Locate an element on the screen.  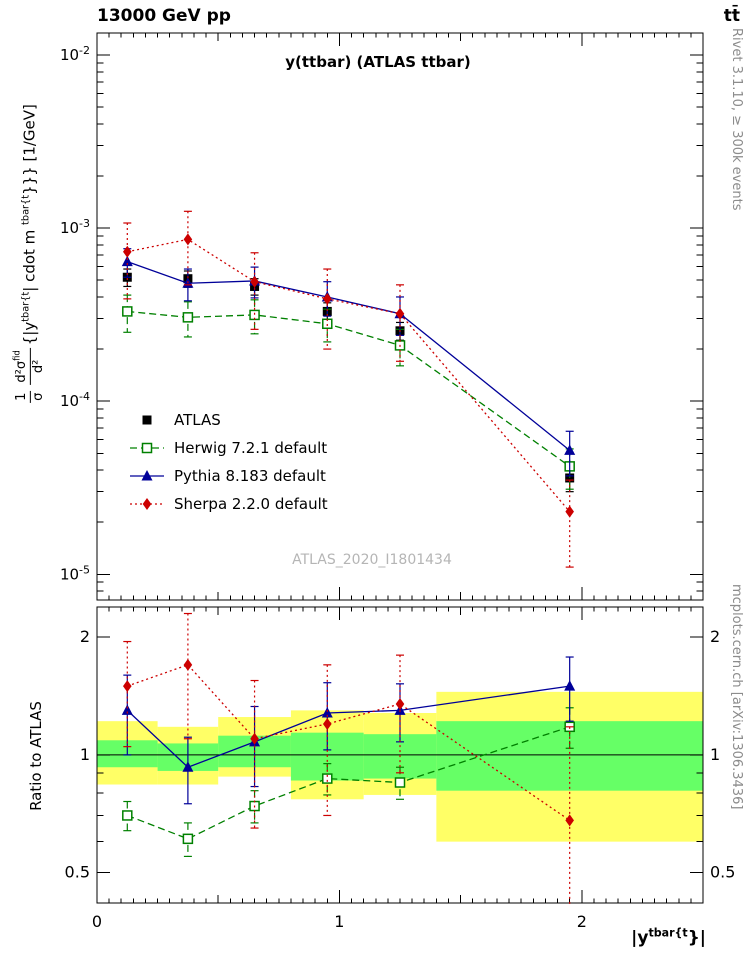
legend-label: Herwig 7.2.1 default is located at coordinates (250, 448).